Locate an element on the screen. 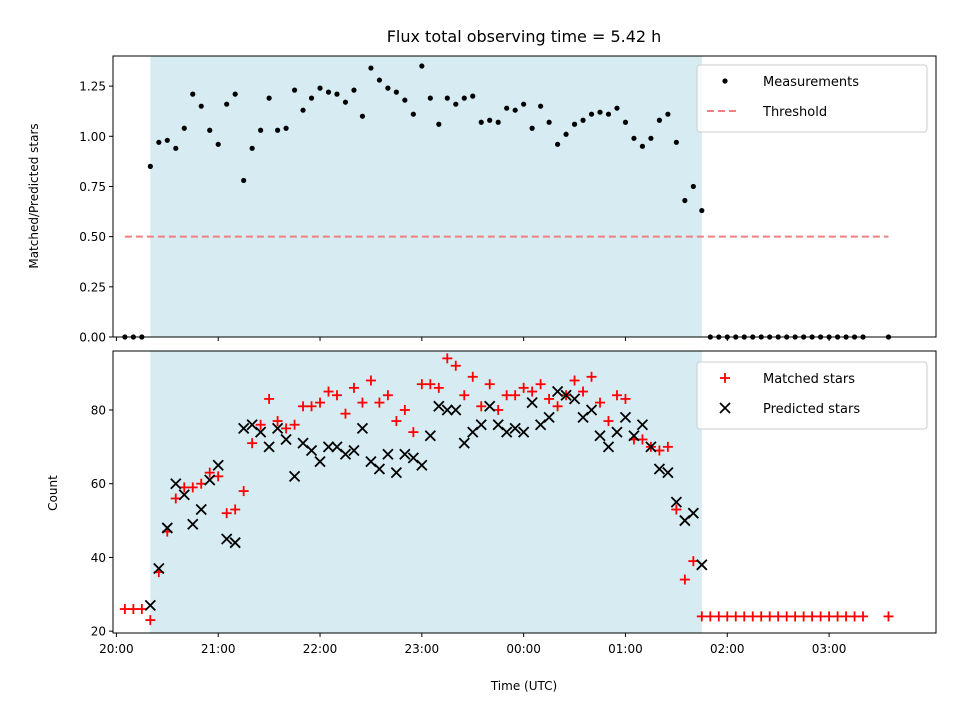 The image size is (960, 720). y-tick-label: 1.00 is located at coordinates (92, 137).